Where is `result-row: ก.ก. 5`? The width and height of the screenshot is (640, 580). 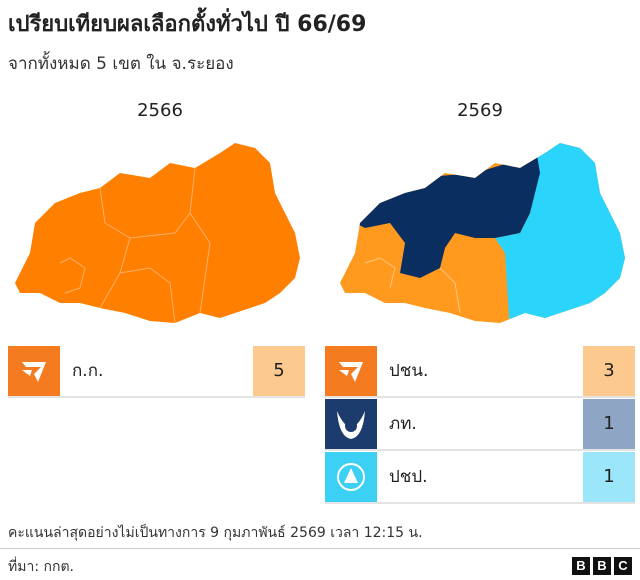 result-row: ก.ก. 5 is located at coordinates (156, 372).